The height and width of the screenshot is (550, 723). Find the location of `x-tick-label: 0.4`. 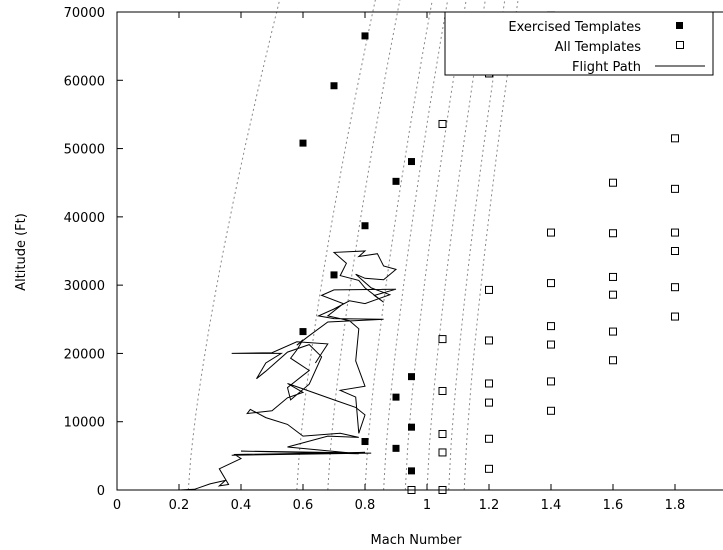

x-tick-label: 0.4 is located at coordinates (241, 505).